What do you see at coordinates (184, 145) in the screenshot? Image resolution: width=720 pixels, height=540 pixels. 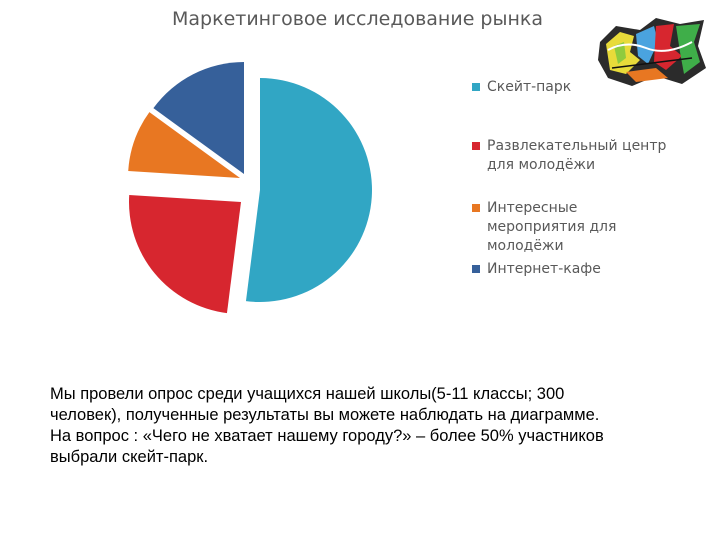 I see `pie-slice-events` at bounding box center [184, 145].